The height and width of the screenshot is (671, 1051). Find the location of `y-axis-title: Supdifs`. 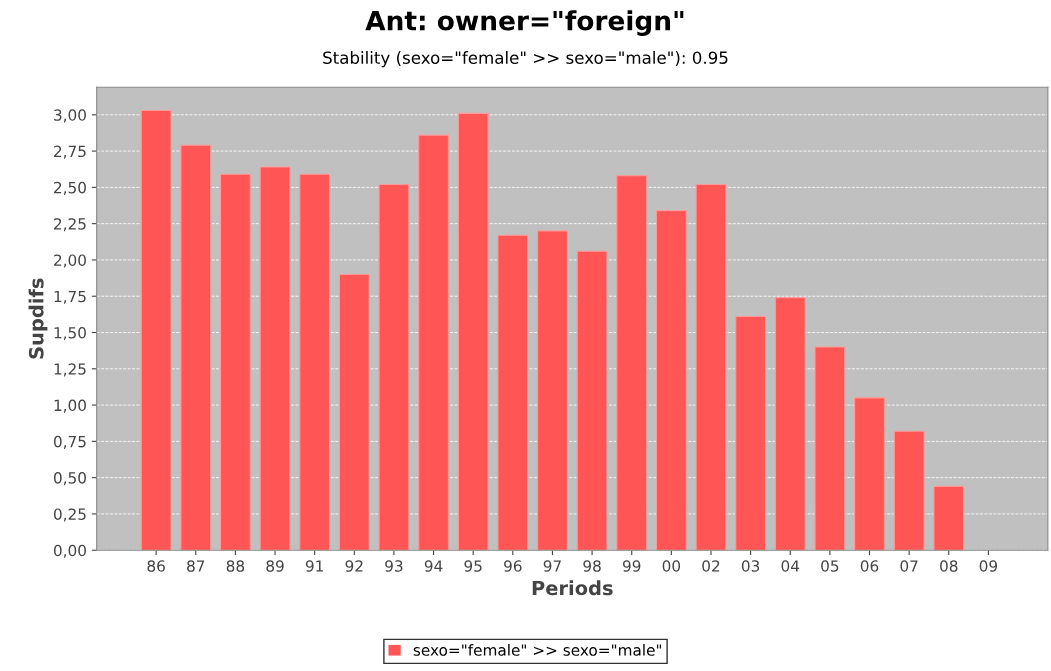

y-axis-title: Supdifs is located at coordinates (38, 318).